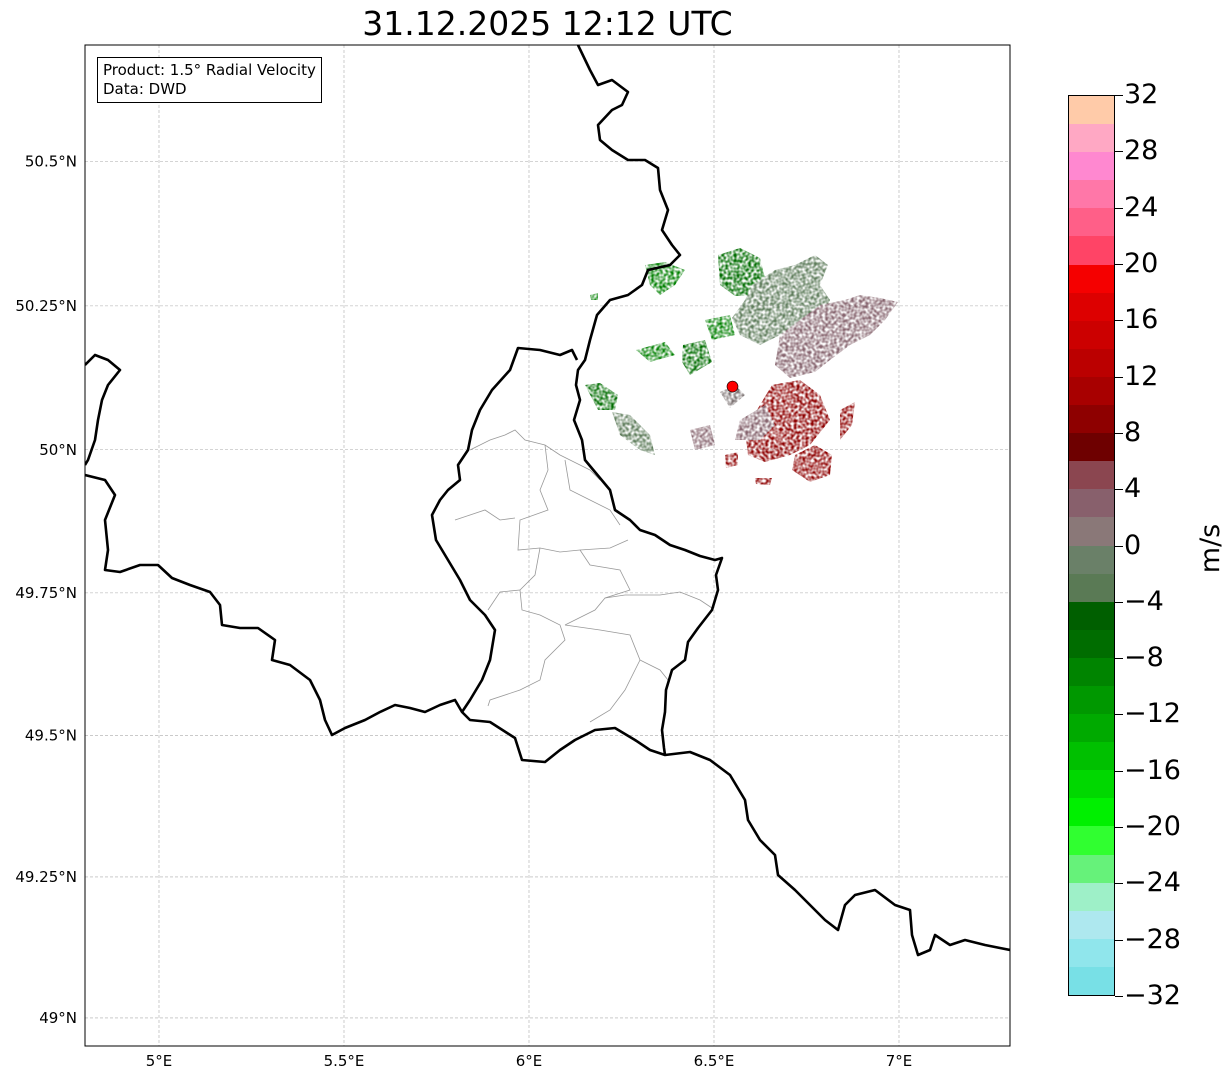  Describe the element at coordinates (1152, 770) in the screenshot. I see `colorbar-tick-label: −16` at that location.